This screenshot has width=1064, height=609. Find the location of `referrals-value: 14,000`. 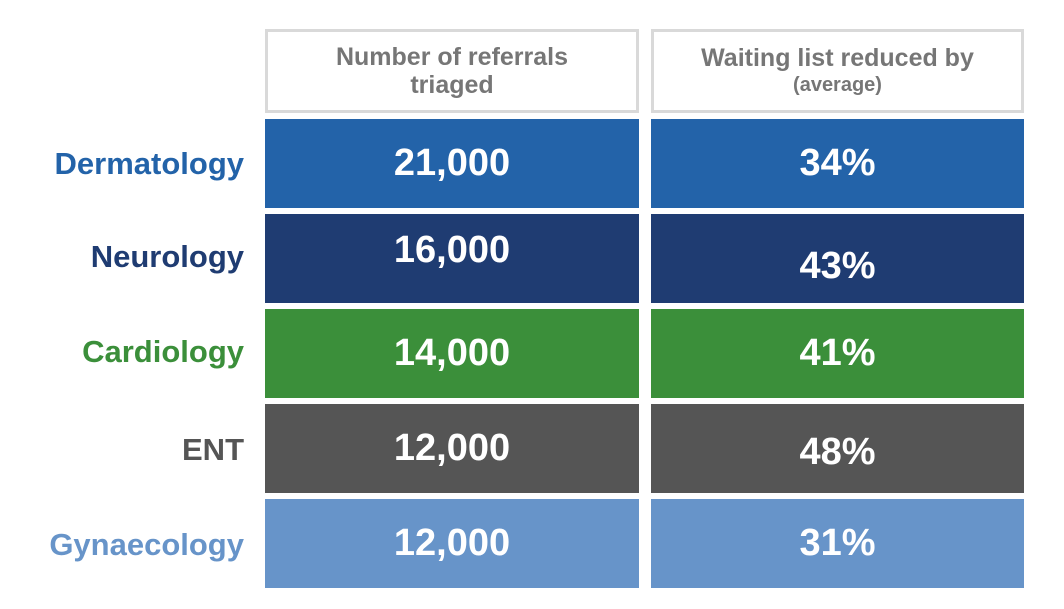

referrals-value: 14,000 is located at coordinates (452, 353).